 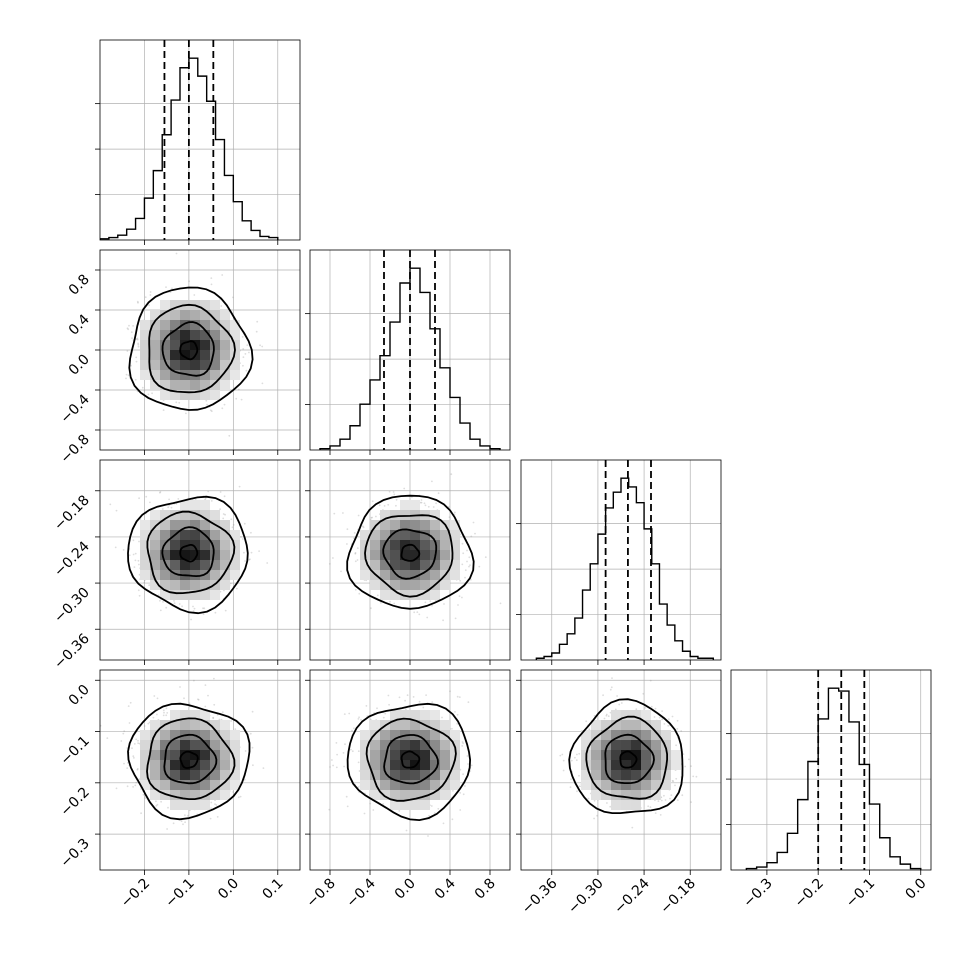 What do you see at coordinates (586, 897) in the screenshot?
I see `tick-label: −0.30` at bounding box center [586, 897].